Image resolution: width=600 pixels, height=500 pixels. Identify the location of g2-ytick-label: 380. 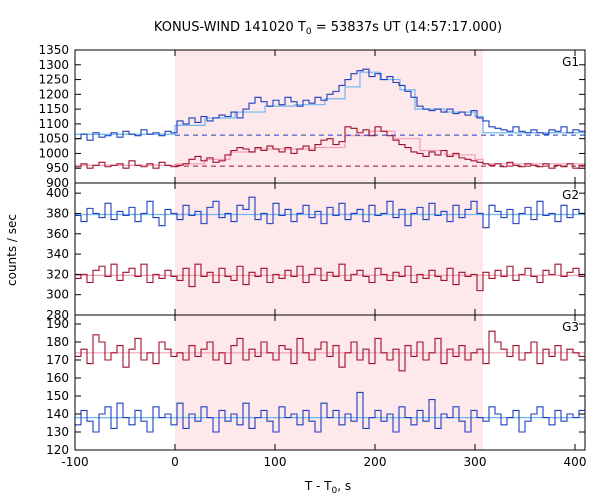
(57, 213).